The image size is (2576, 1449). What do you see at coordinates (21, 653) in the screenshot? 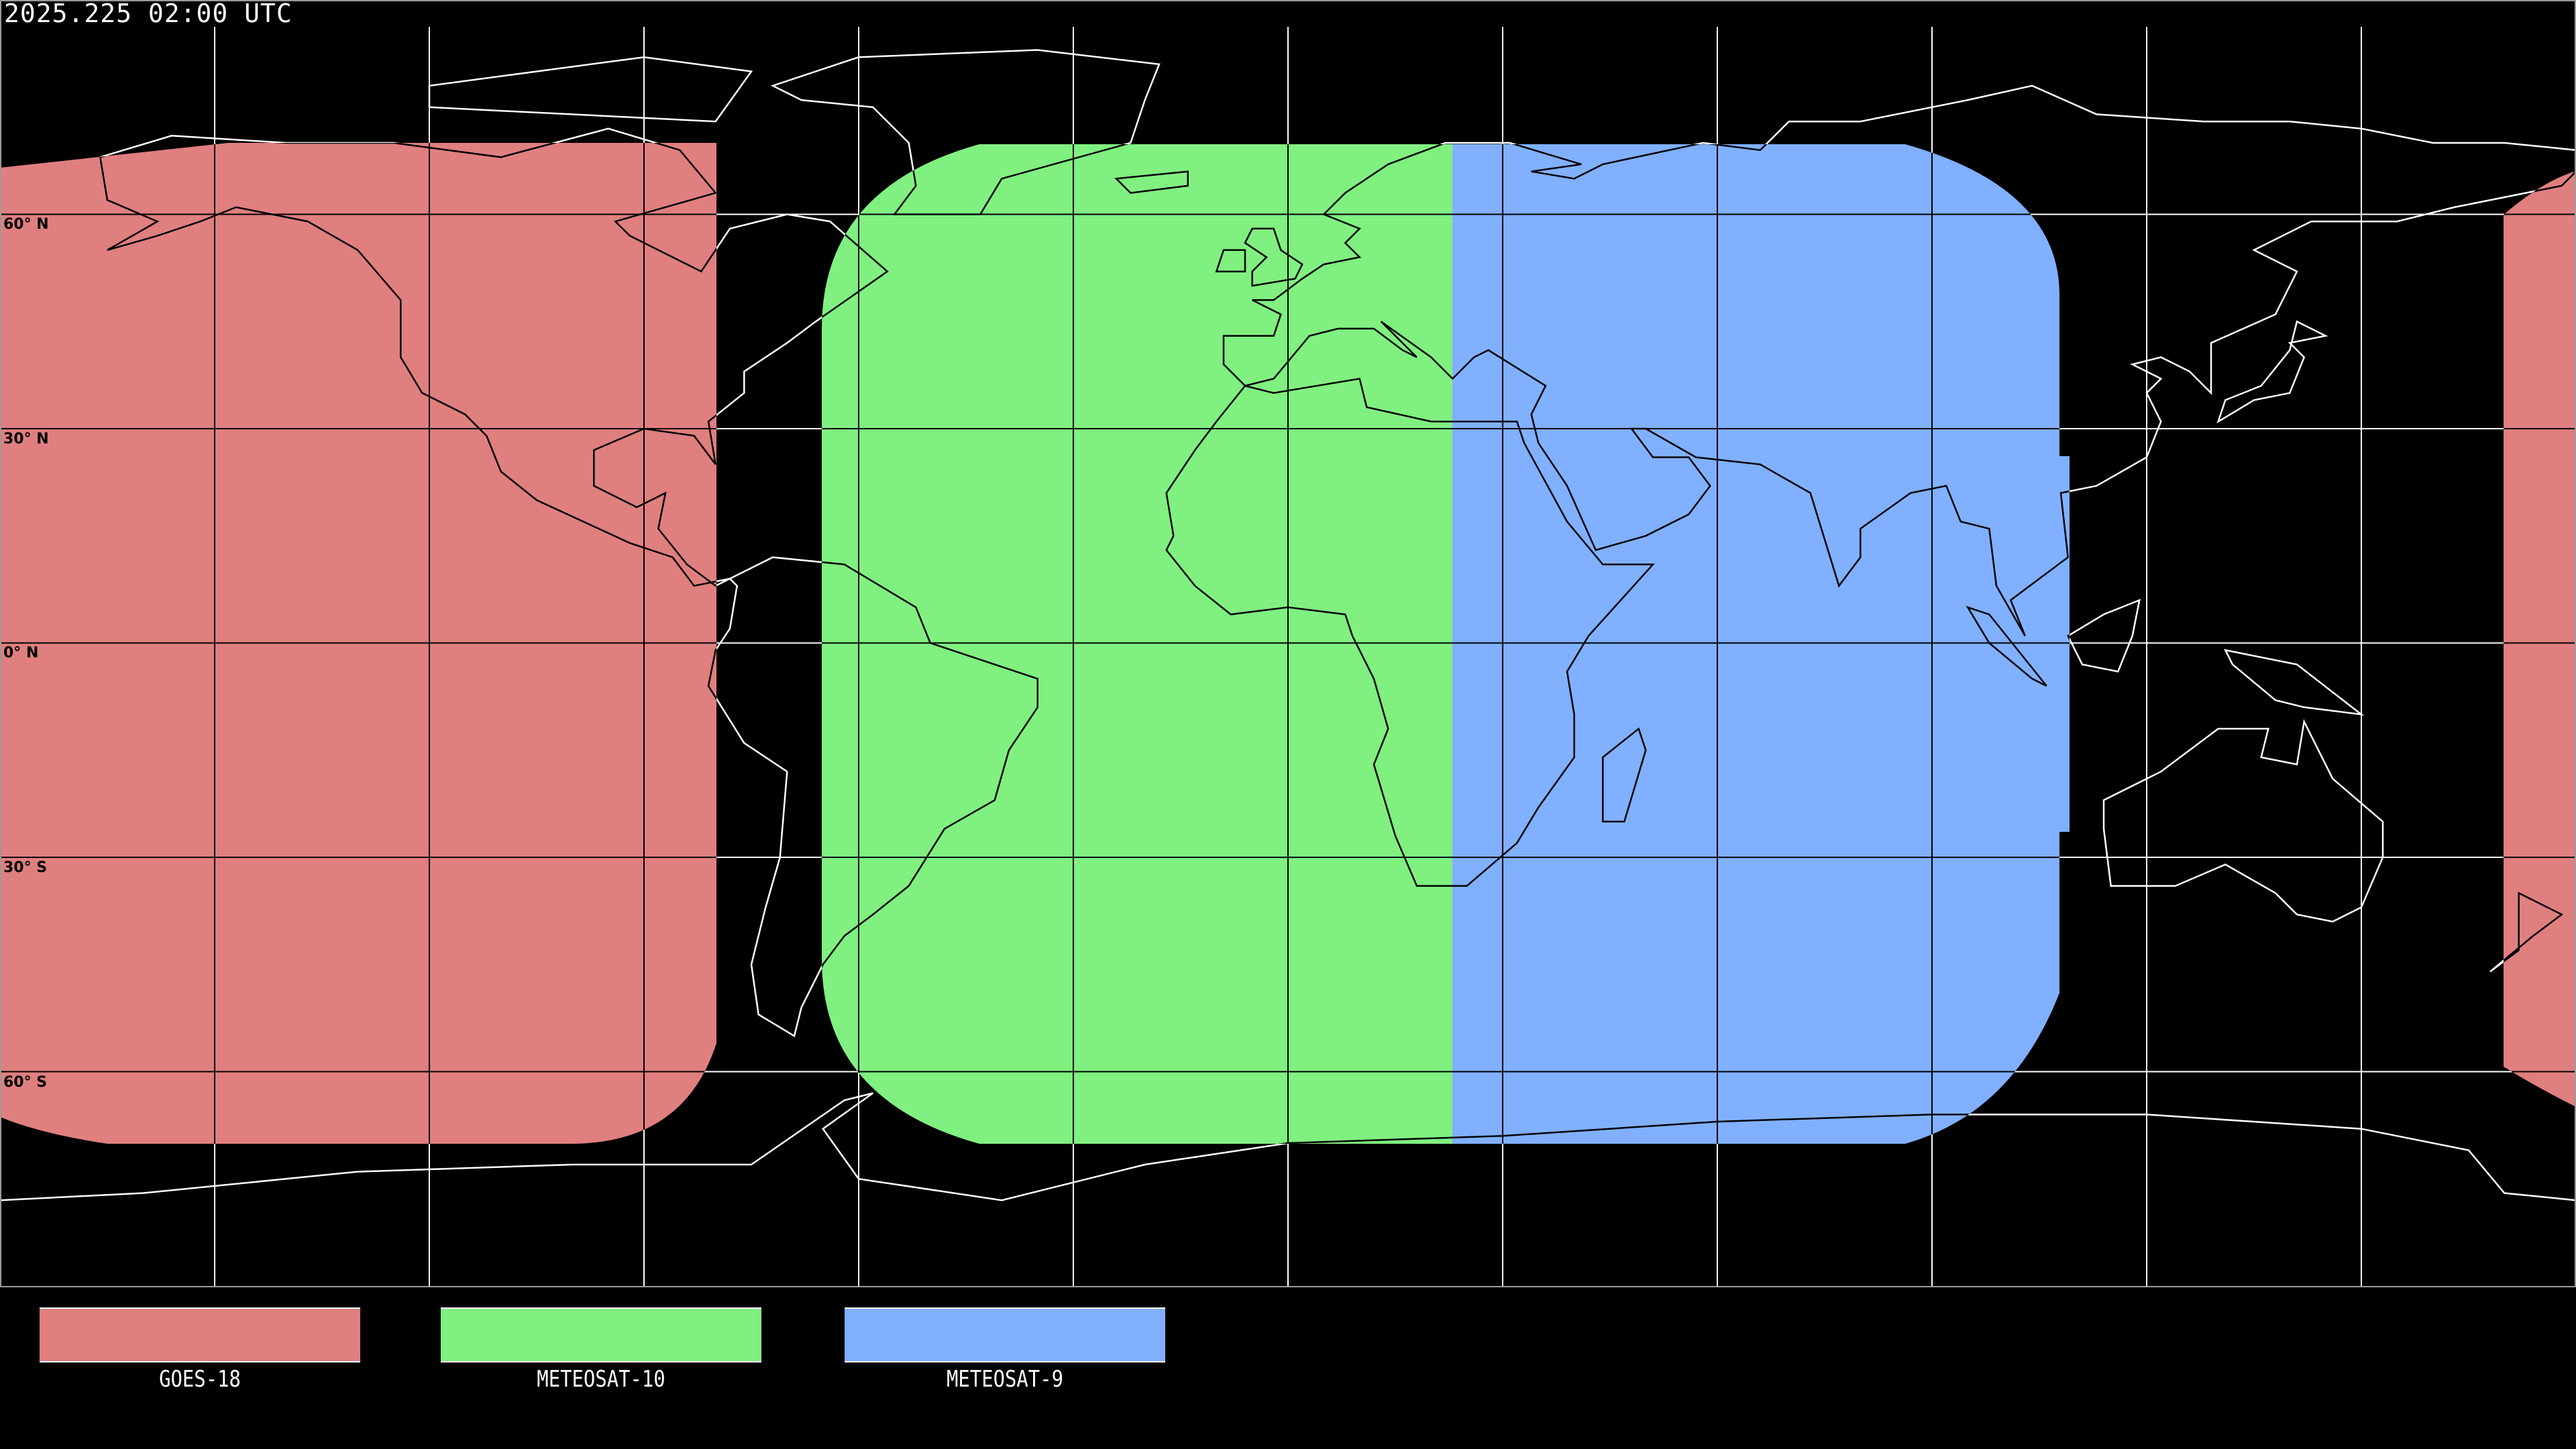
I see `lat-label-0: 0° N` at bounding box center [21, 653].